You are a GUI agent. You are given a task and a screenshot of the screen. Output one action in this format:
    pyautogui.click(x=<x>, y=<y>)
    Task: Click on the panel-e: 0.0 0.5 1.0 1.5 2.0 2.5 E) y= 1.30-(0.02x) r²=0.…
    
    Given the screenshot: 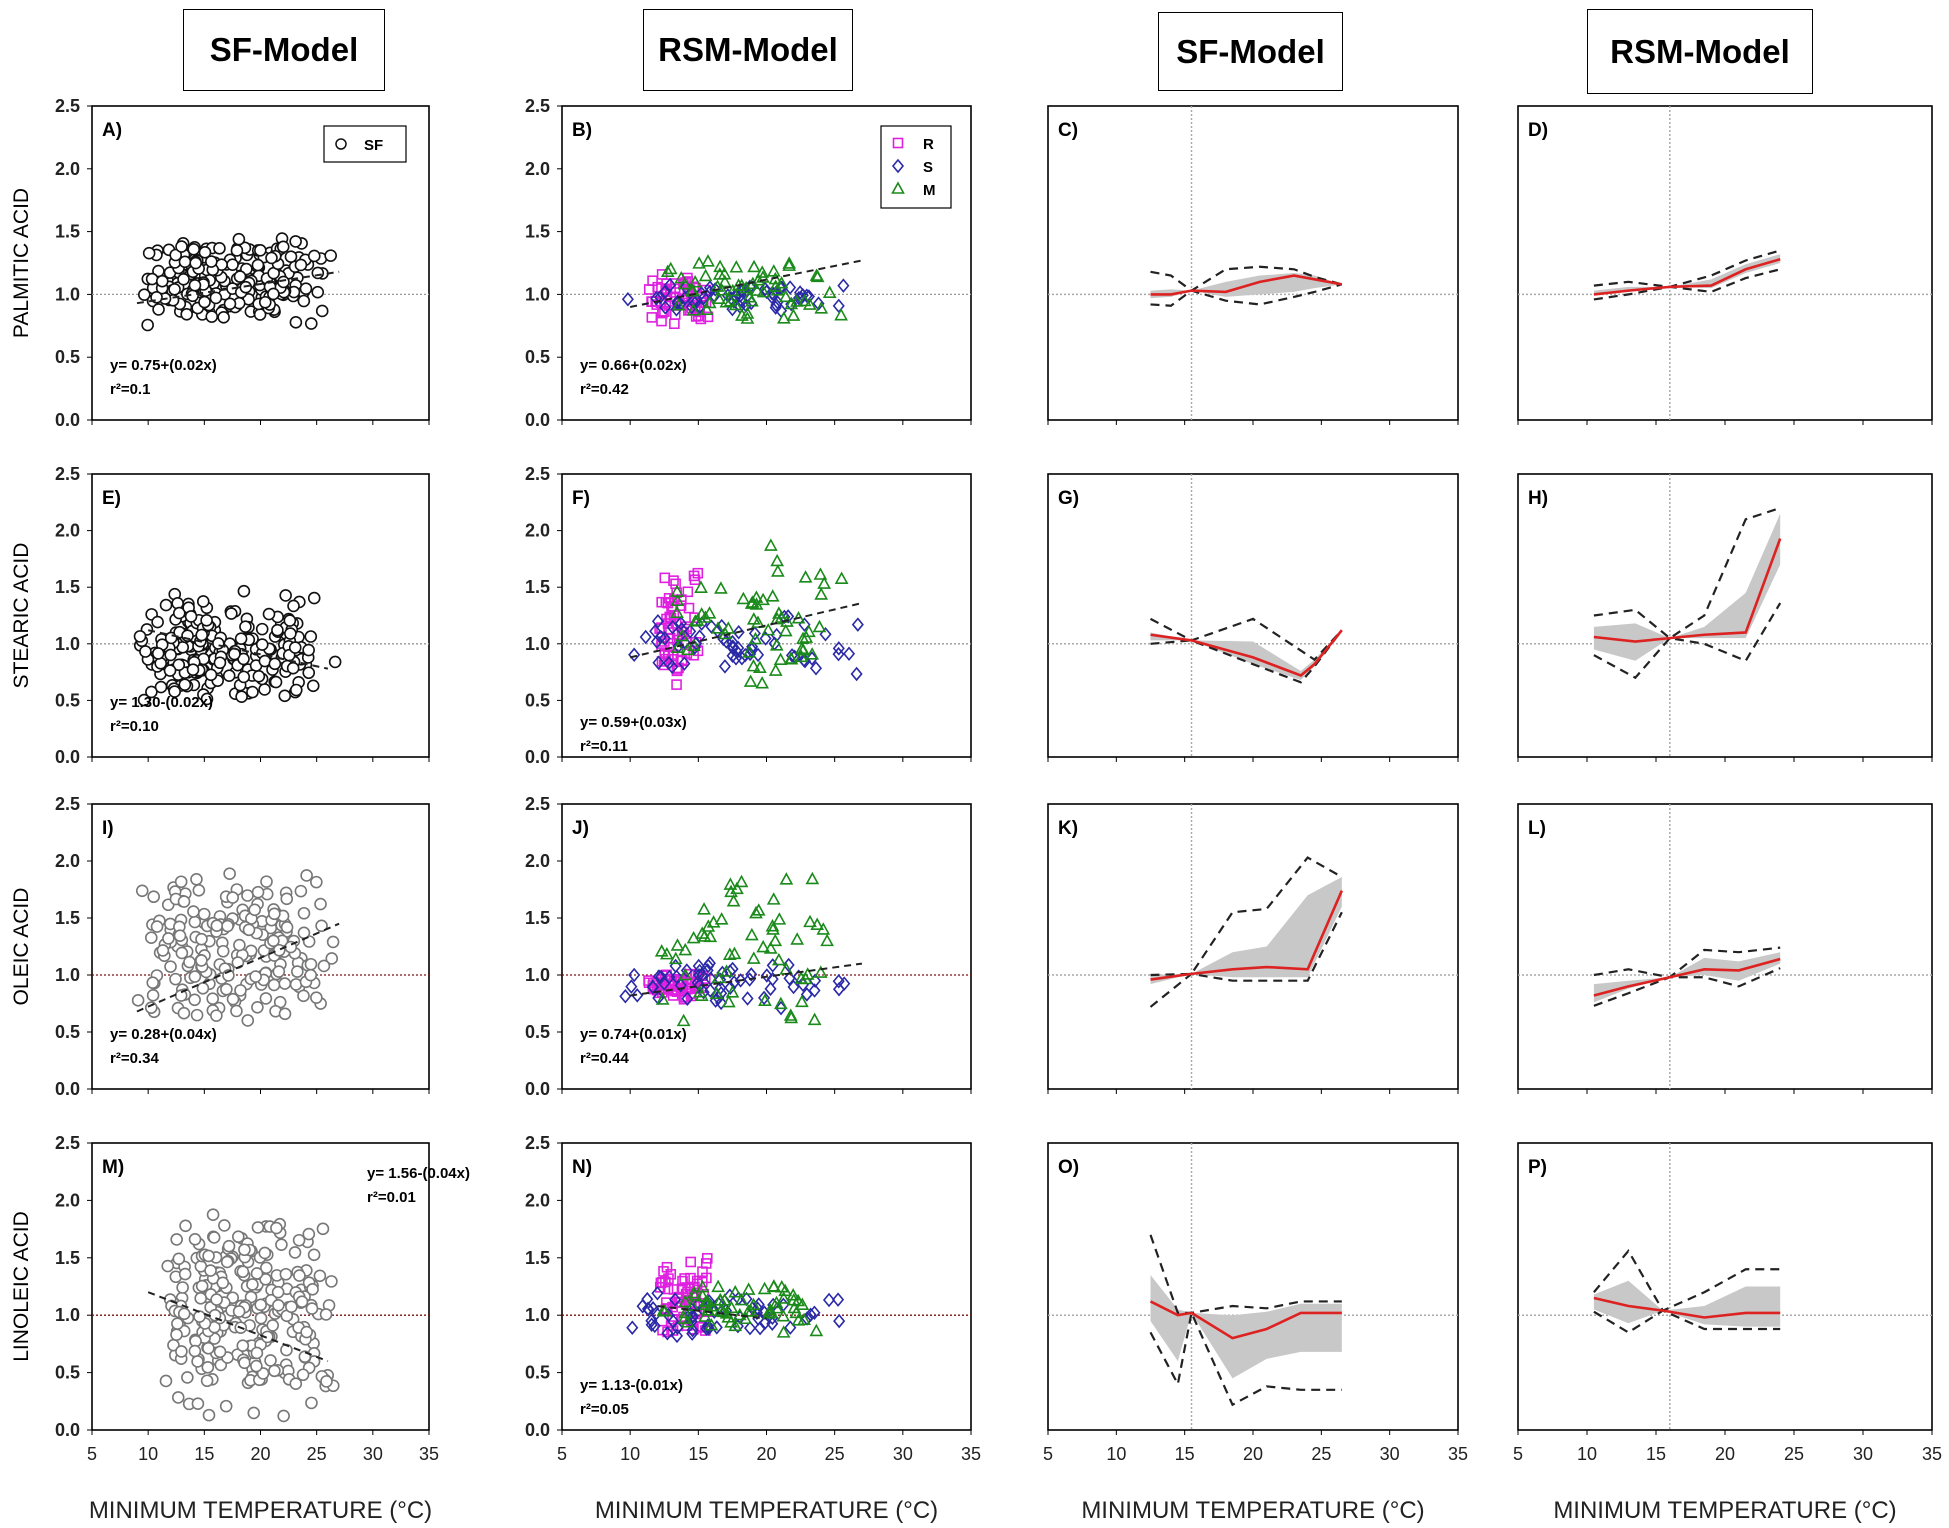 What is the action you would take?
    pyautogui.click(x=242, y=615)
    